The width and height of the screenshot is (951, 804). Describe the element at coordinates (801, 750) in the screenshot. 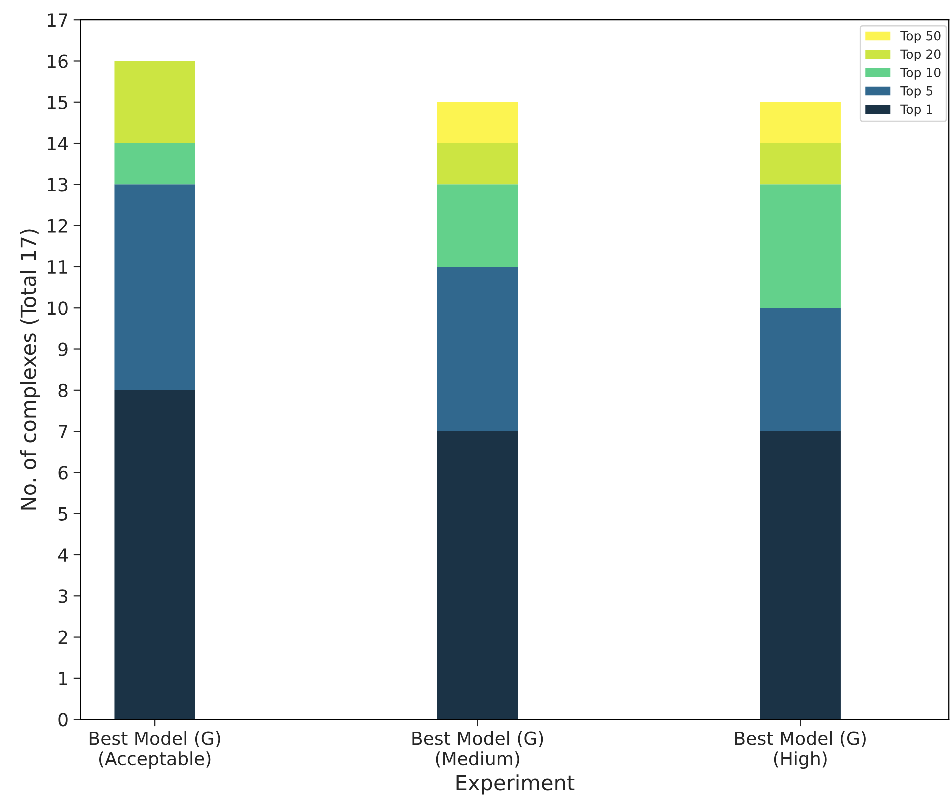

I see `x-tick-label: Best Model (G) (High)` at that location.